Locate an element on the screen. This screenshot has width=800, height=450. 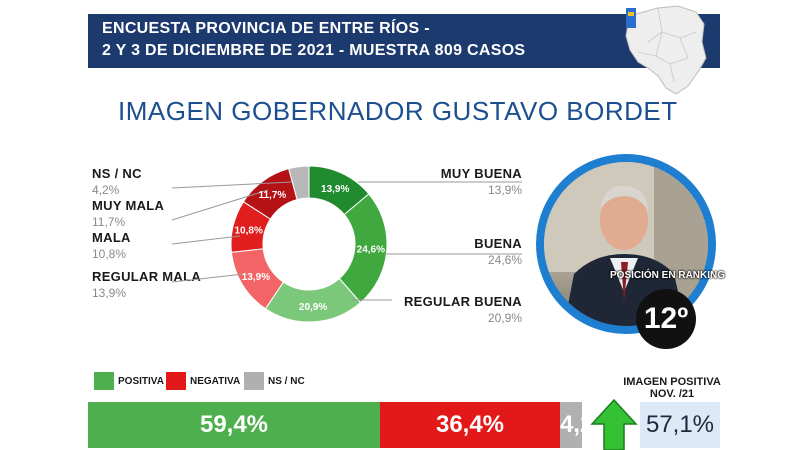
label-buena: BUENA is located at coordinates (498, 243).